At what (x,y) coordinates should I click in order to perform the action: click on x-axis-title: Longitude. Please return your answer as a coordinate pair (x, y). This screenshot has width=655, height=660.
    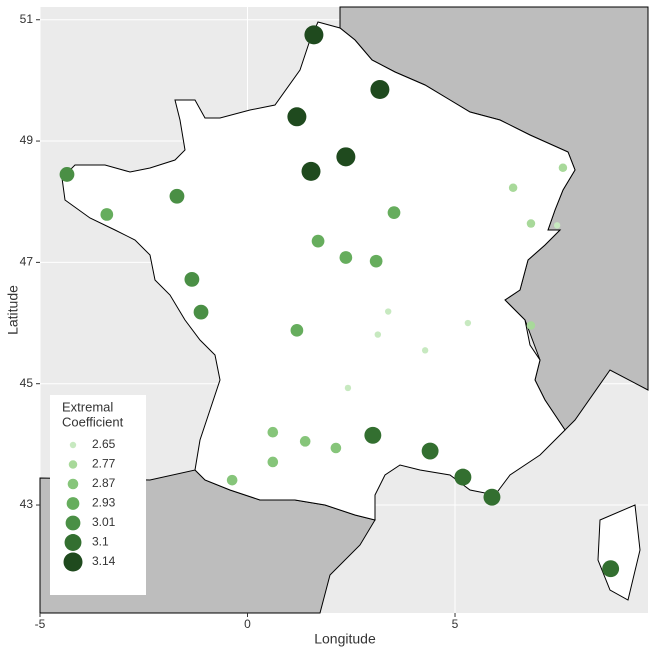
    Looking at the image, I should click on (345, 639).